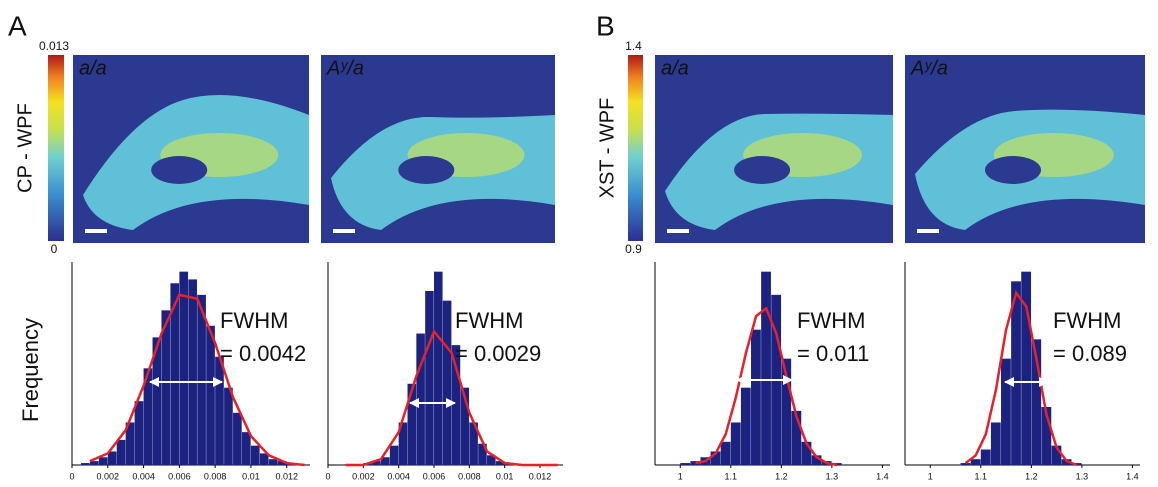 Image resolution: width=1158 pixels, height=487 pixels. What do you see at coordinates (607, 148) in the screenshot?
I see `colorbar-label: XST - WPF` at bounding box center [607, 148].